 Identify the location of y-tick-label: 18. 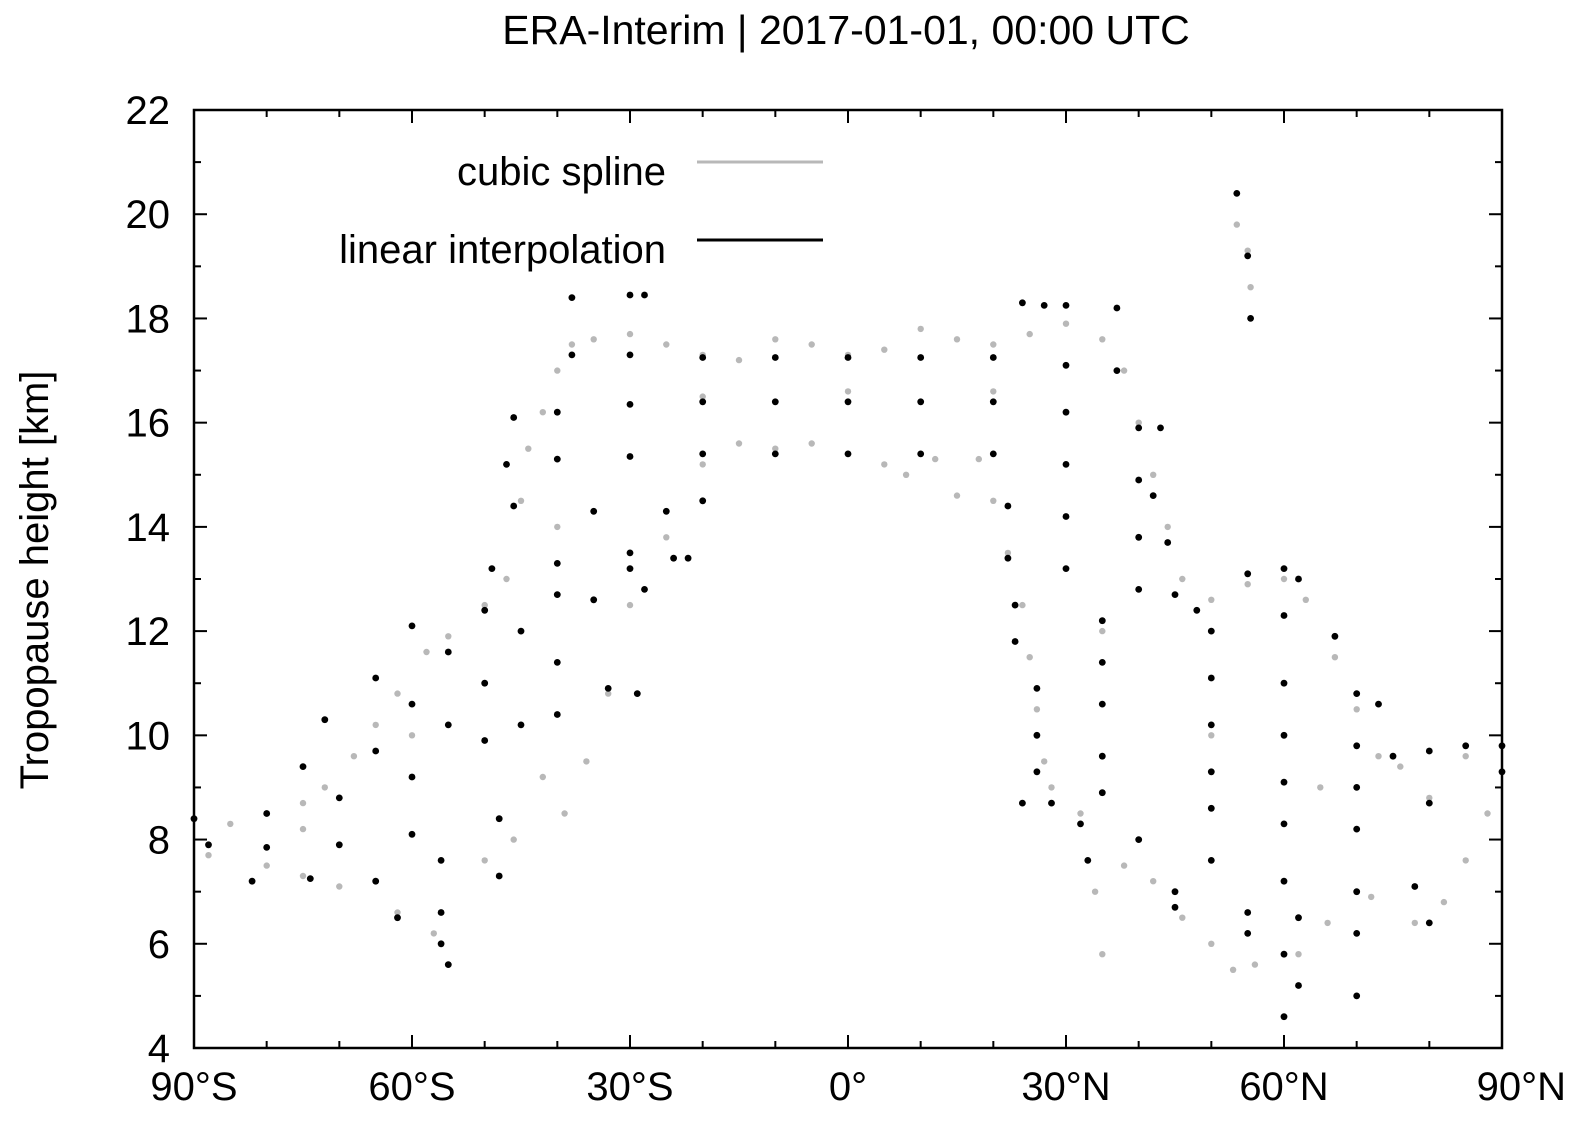
(148, 319).